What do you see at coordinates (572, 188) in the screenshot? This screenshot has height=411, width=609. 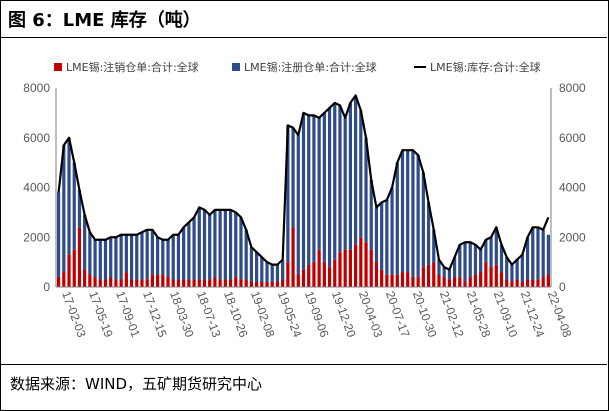 I see `right-y-tick-label: 4000` at bounding box center [572, 188].